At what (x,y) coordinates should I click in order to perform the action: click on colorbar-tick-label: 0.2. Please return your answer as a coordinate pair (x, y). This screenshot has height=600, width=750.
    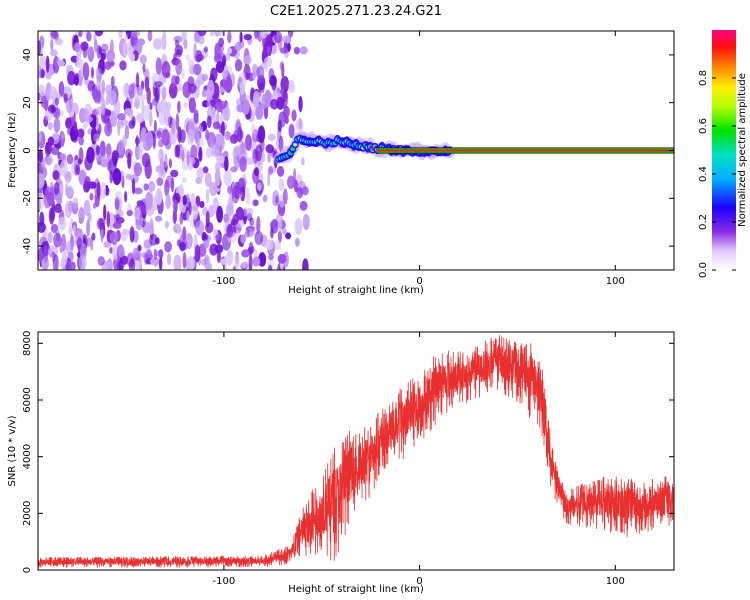
    Looking at the image, I should click on (703, 222).